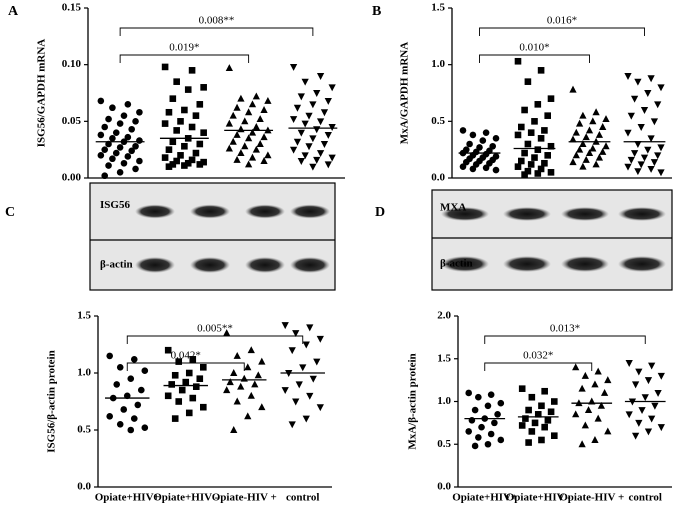 This screenshot has width=685, height=511. I want to click on x-tick-label: Opiate+HIV -, so click(185, 498).